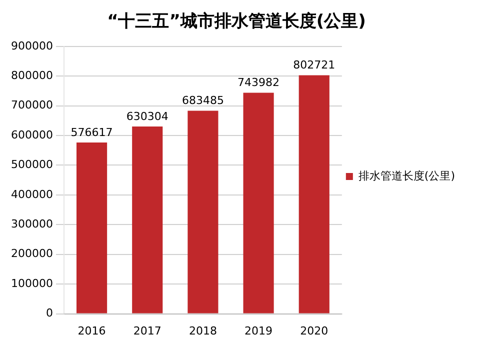 This screenshot has height=349, width=481. What do you see at coordinates (31, 165) in the screenshot?
I see `y-tick-label: 500000` at bounding box center [31, 165].